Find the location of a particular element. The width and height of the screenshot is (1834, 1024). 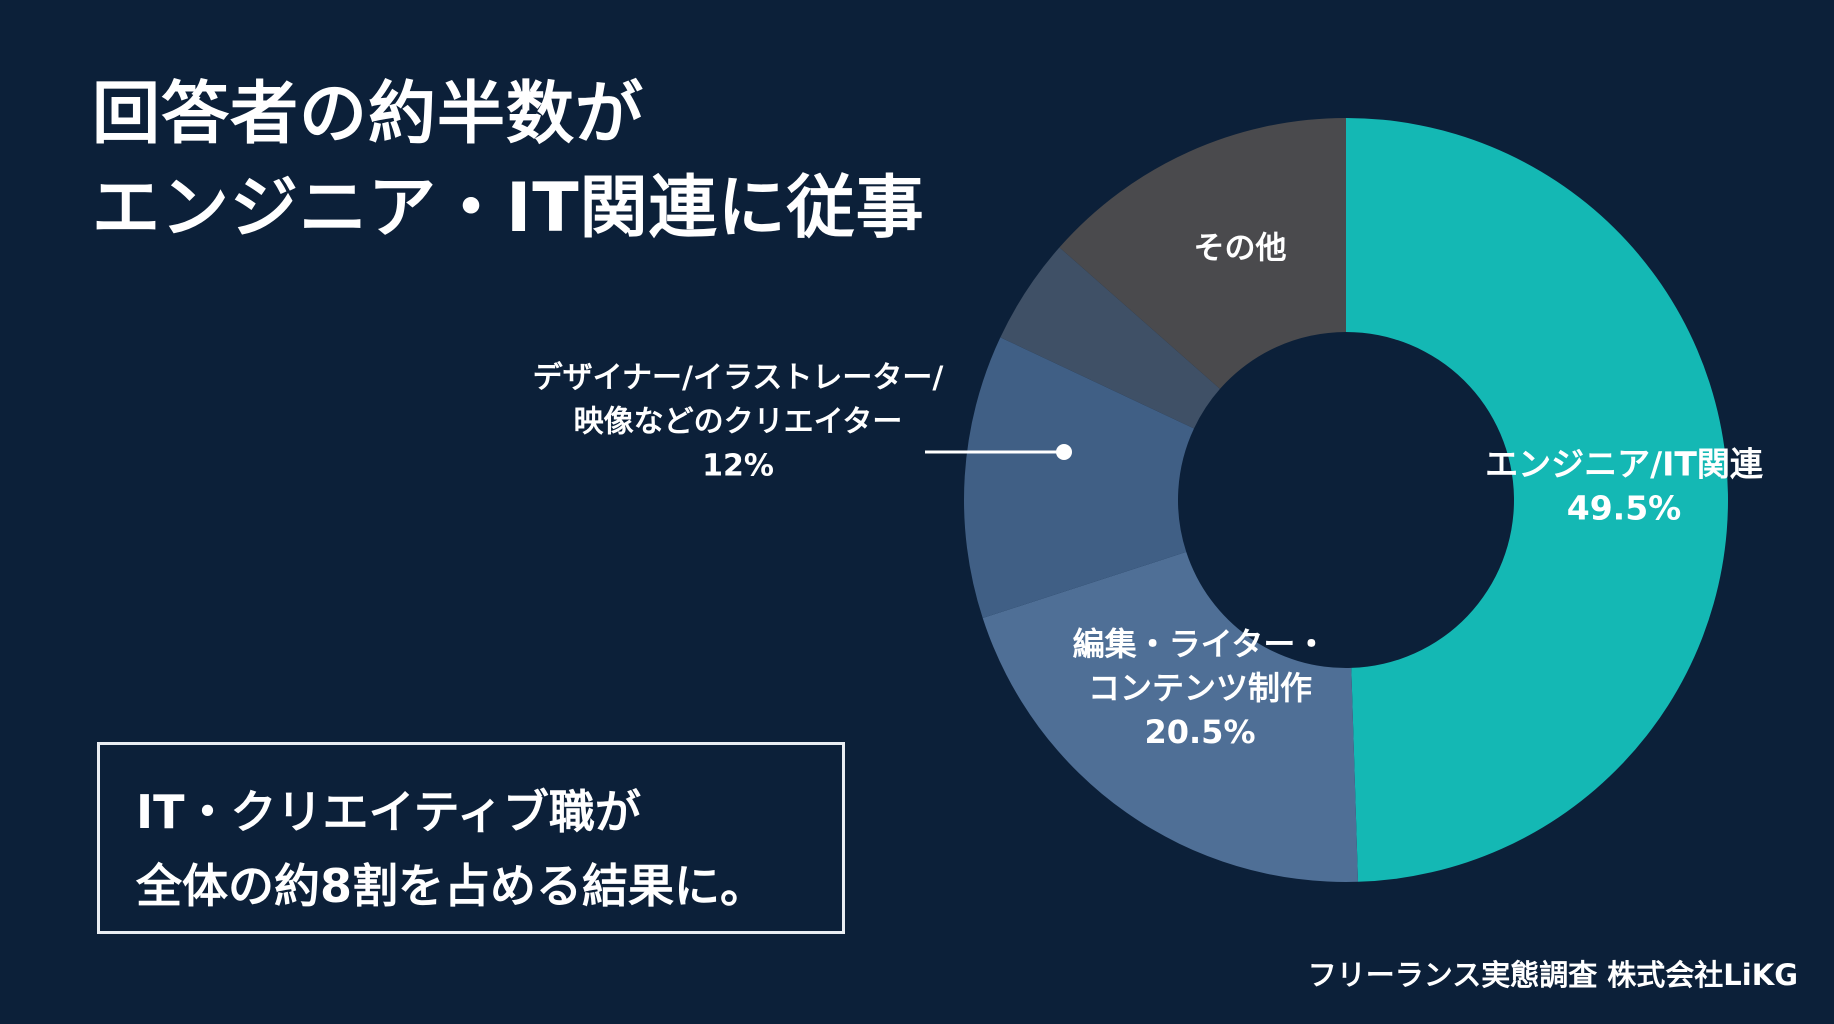

headline-line-2: エンジニア・IT関連に従事 is located at coordinates (508, 208).